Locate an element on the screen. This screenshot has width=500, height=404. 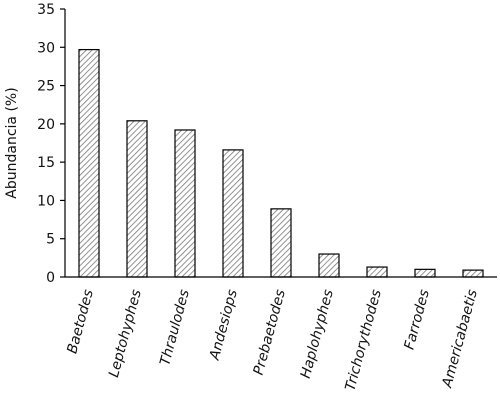
x-tick-label: Andesiops is located at coordinates (224, 325).